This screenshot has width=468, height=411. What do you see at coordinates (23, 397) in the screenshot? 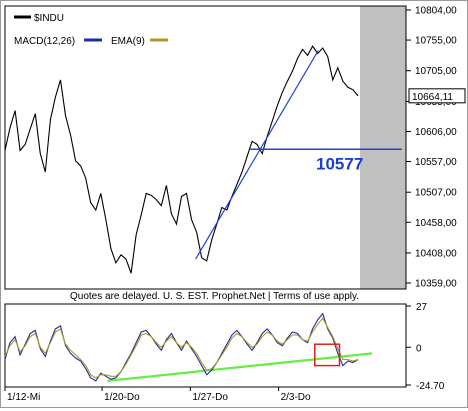
I see `x-axis-label: 1/12-Mi` at bounding box center [23, 397].